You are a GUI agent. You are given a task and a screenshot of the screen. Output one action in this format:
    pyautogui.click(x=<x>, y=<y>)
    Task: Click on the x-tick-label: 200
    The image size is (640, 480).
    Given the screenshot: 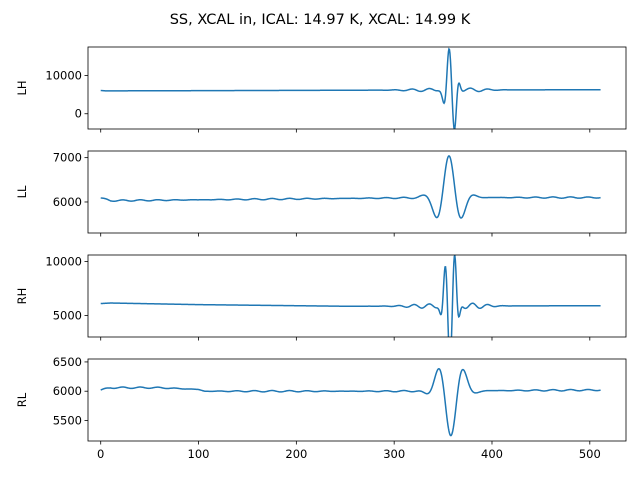 What is the action you would take?
    pyautogui.click(x=296, y=454)
    